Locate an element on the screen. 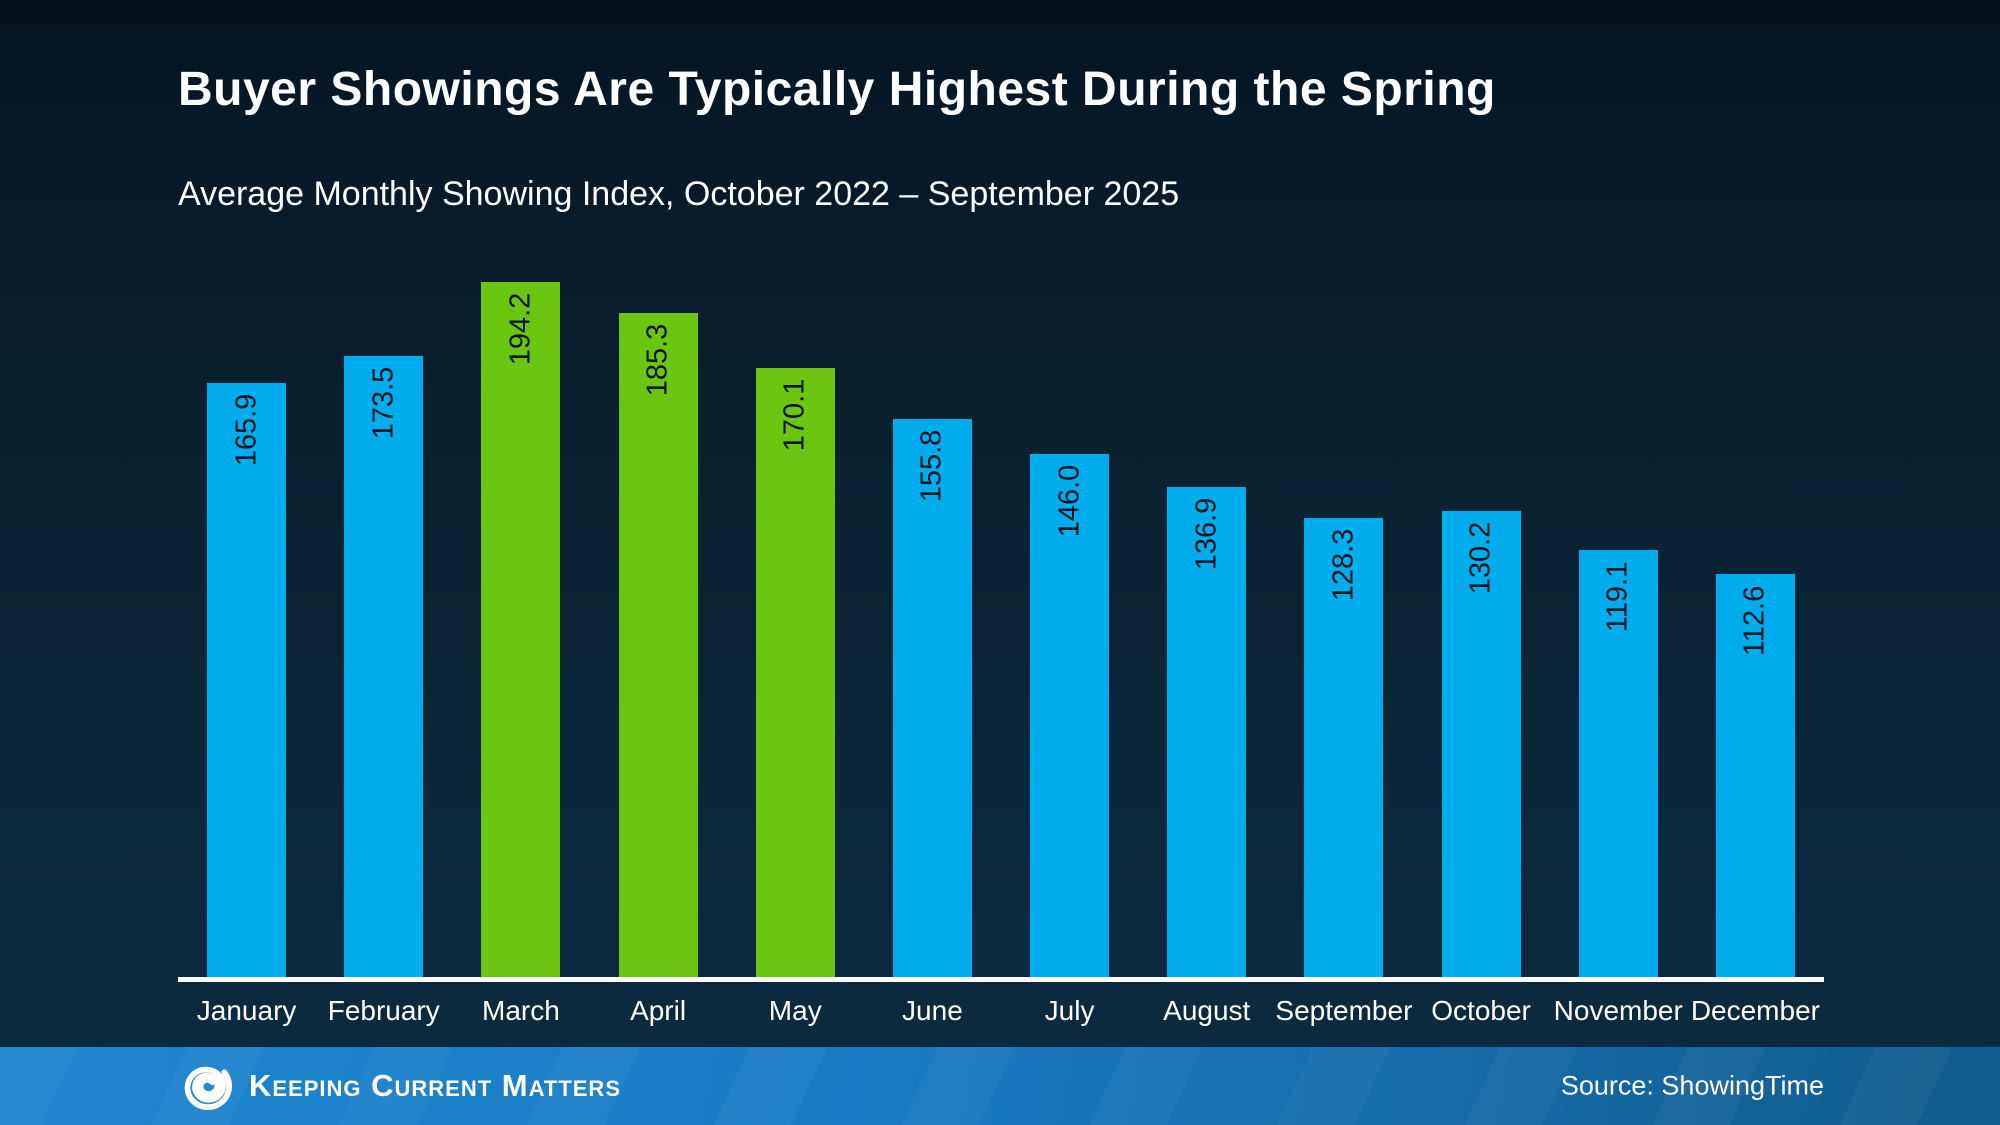 This screenshot has width=2000, height=1125. x-axis-label-january: January is located at coordinates (246, 1010).